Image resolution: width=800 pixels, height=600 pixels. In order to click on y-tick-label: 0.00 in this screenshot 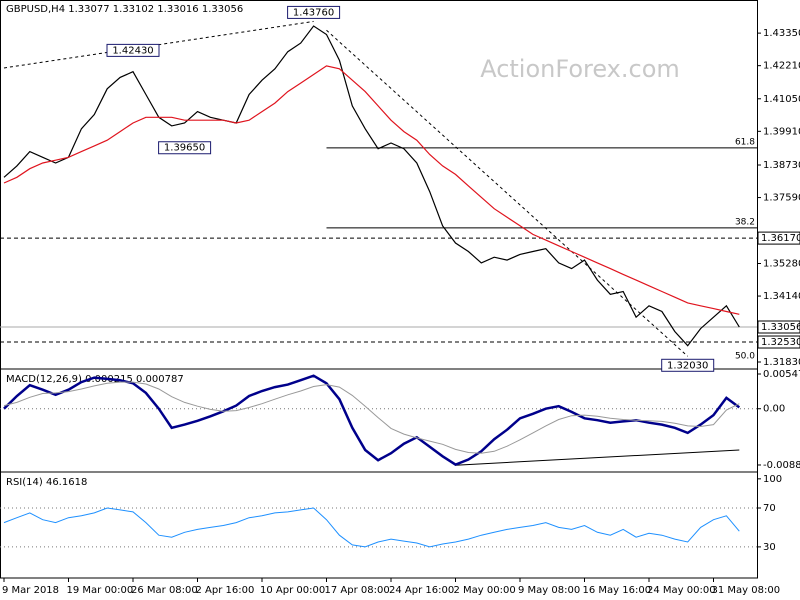, I will do `click(774, 409)`.